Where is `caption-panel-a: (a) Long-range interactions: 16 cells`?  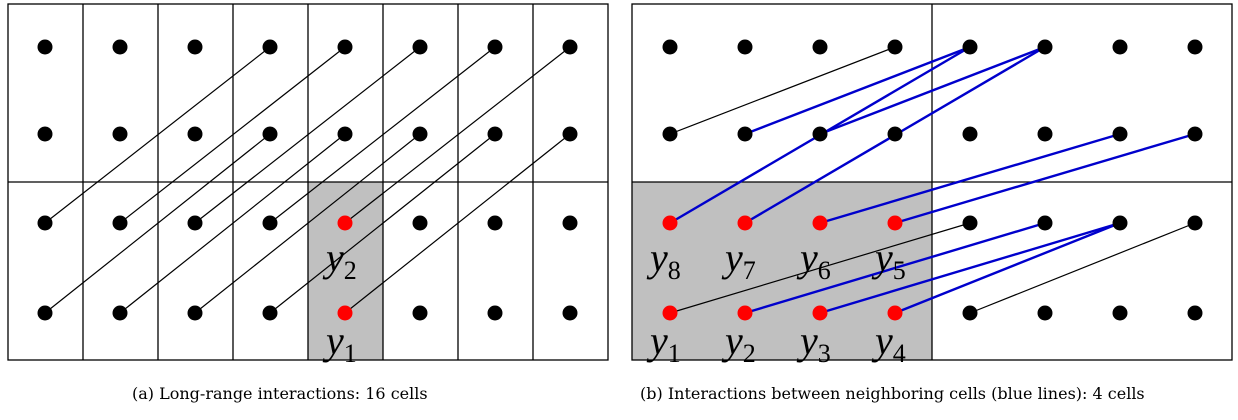 caption-panel-a: (a) Long-range interactions: 16 cells is located at coordinates (280, 393).